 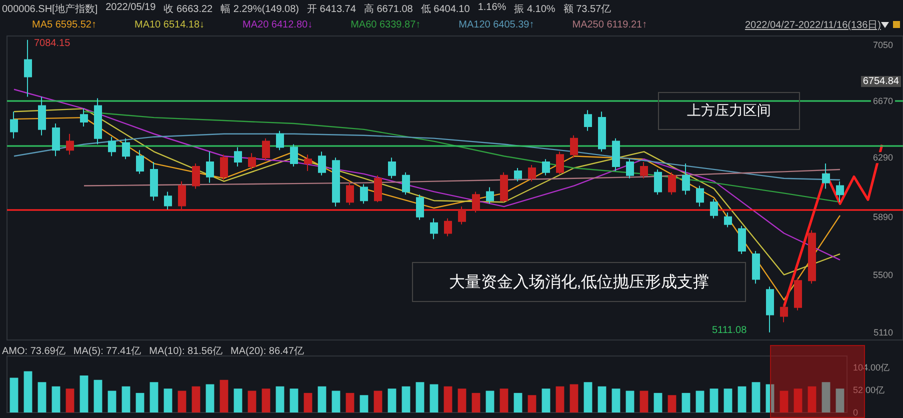 What do you see at coordinates (882, 275) in the screenshot?
I see `y-tick-label: 5500` at bounding box center [882, 275].